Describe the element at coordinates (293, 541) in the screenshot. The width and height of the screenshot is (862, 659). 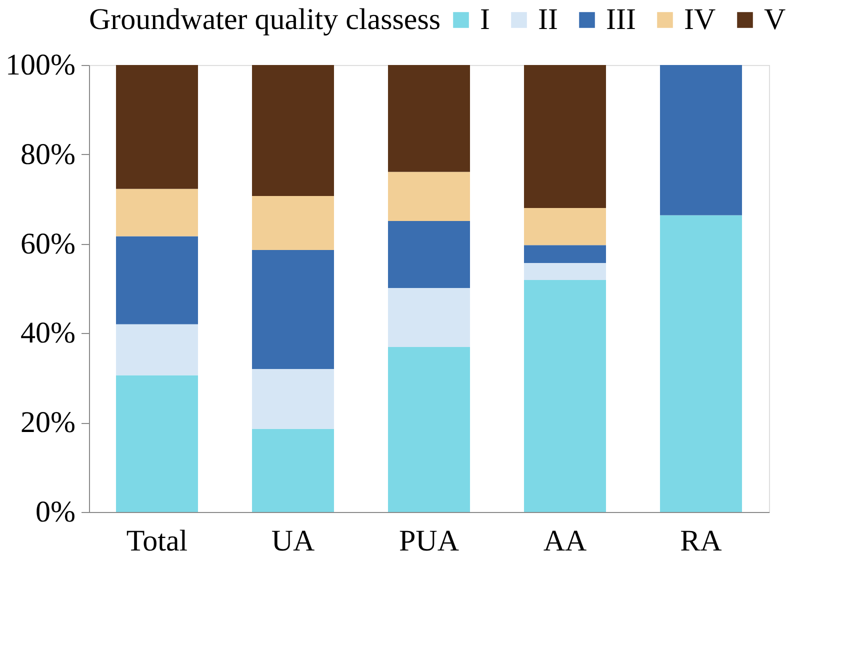
I see `x-tick-label: UA` at that location.